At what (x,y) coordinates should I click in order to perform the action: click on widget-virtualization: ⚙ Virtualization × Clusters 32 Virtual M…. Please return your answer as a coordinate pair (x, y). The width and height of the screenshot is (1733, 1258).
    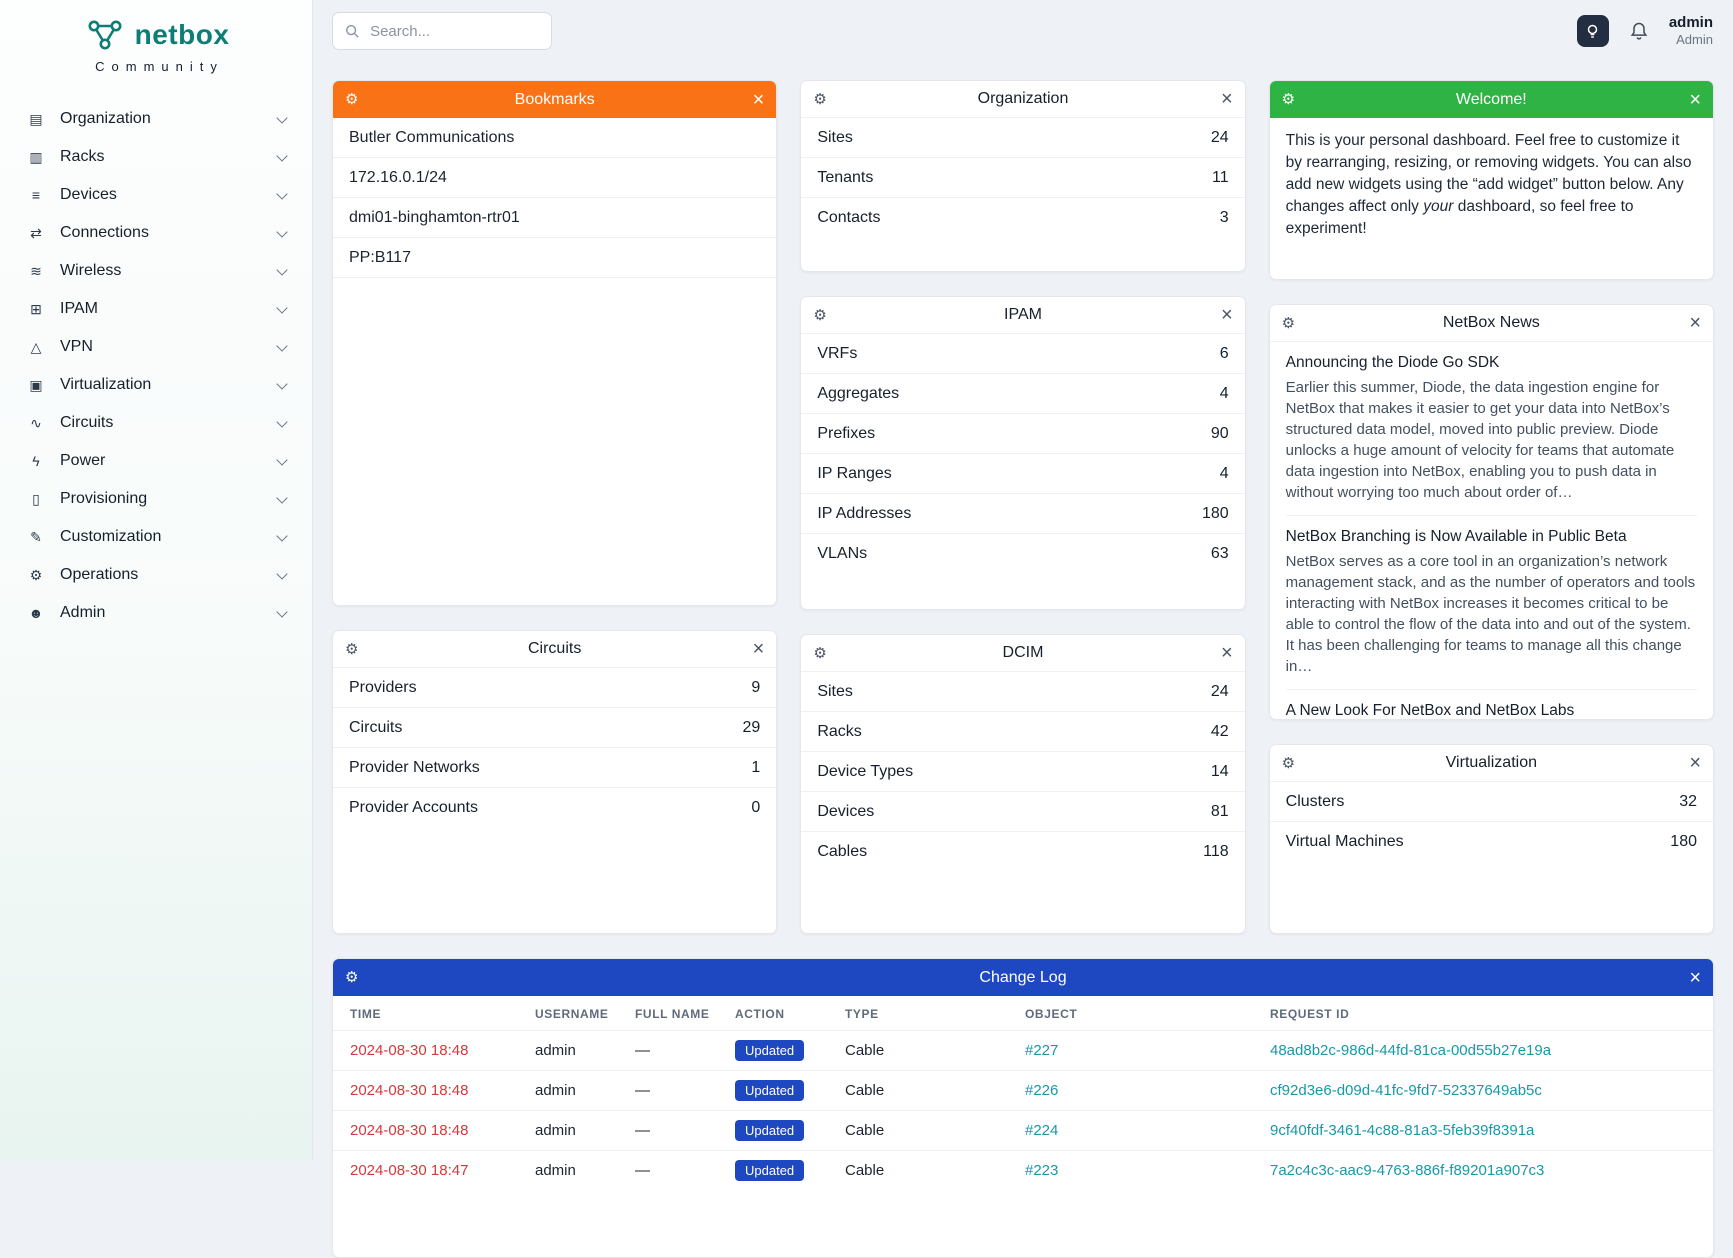
    Looking at the image, I should click on (1491, 839).